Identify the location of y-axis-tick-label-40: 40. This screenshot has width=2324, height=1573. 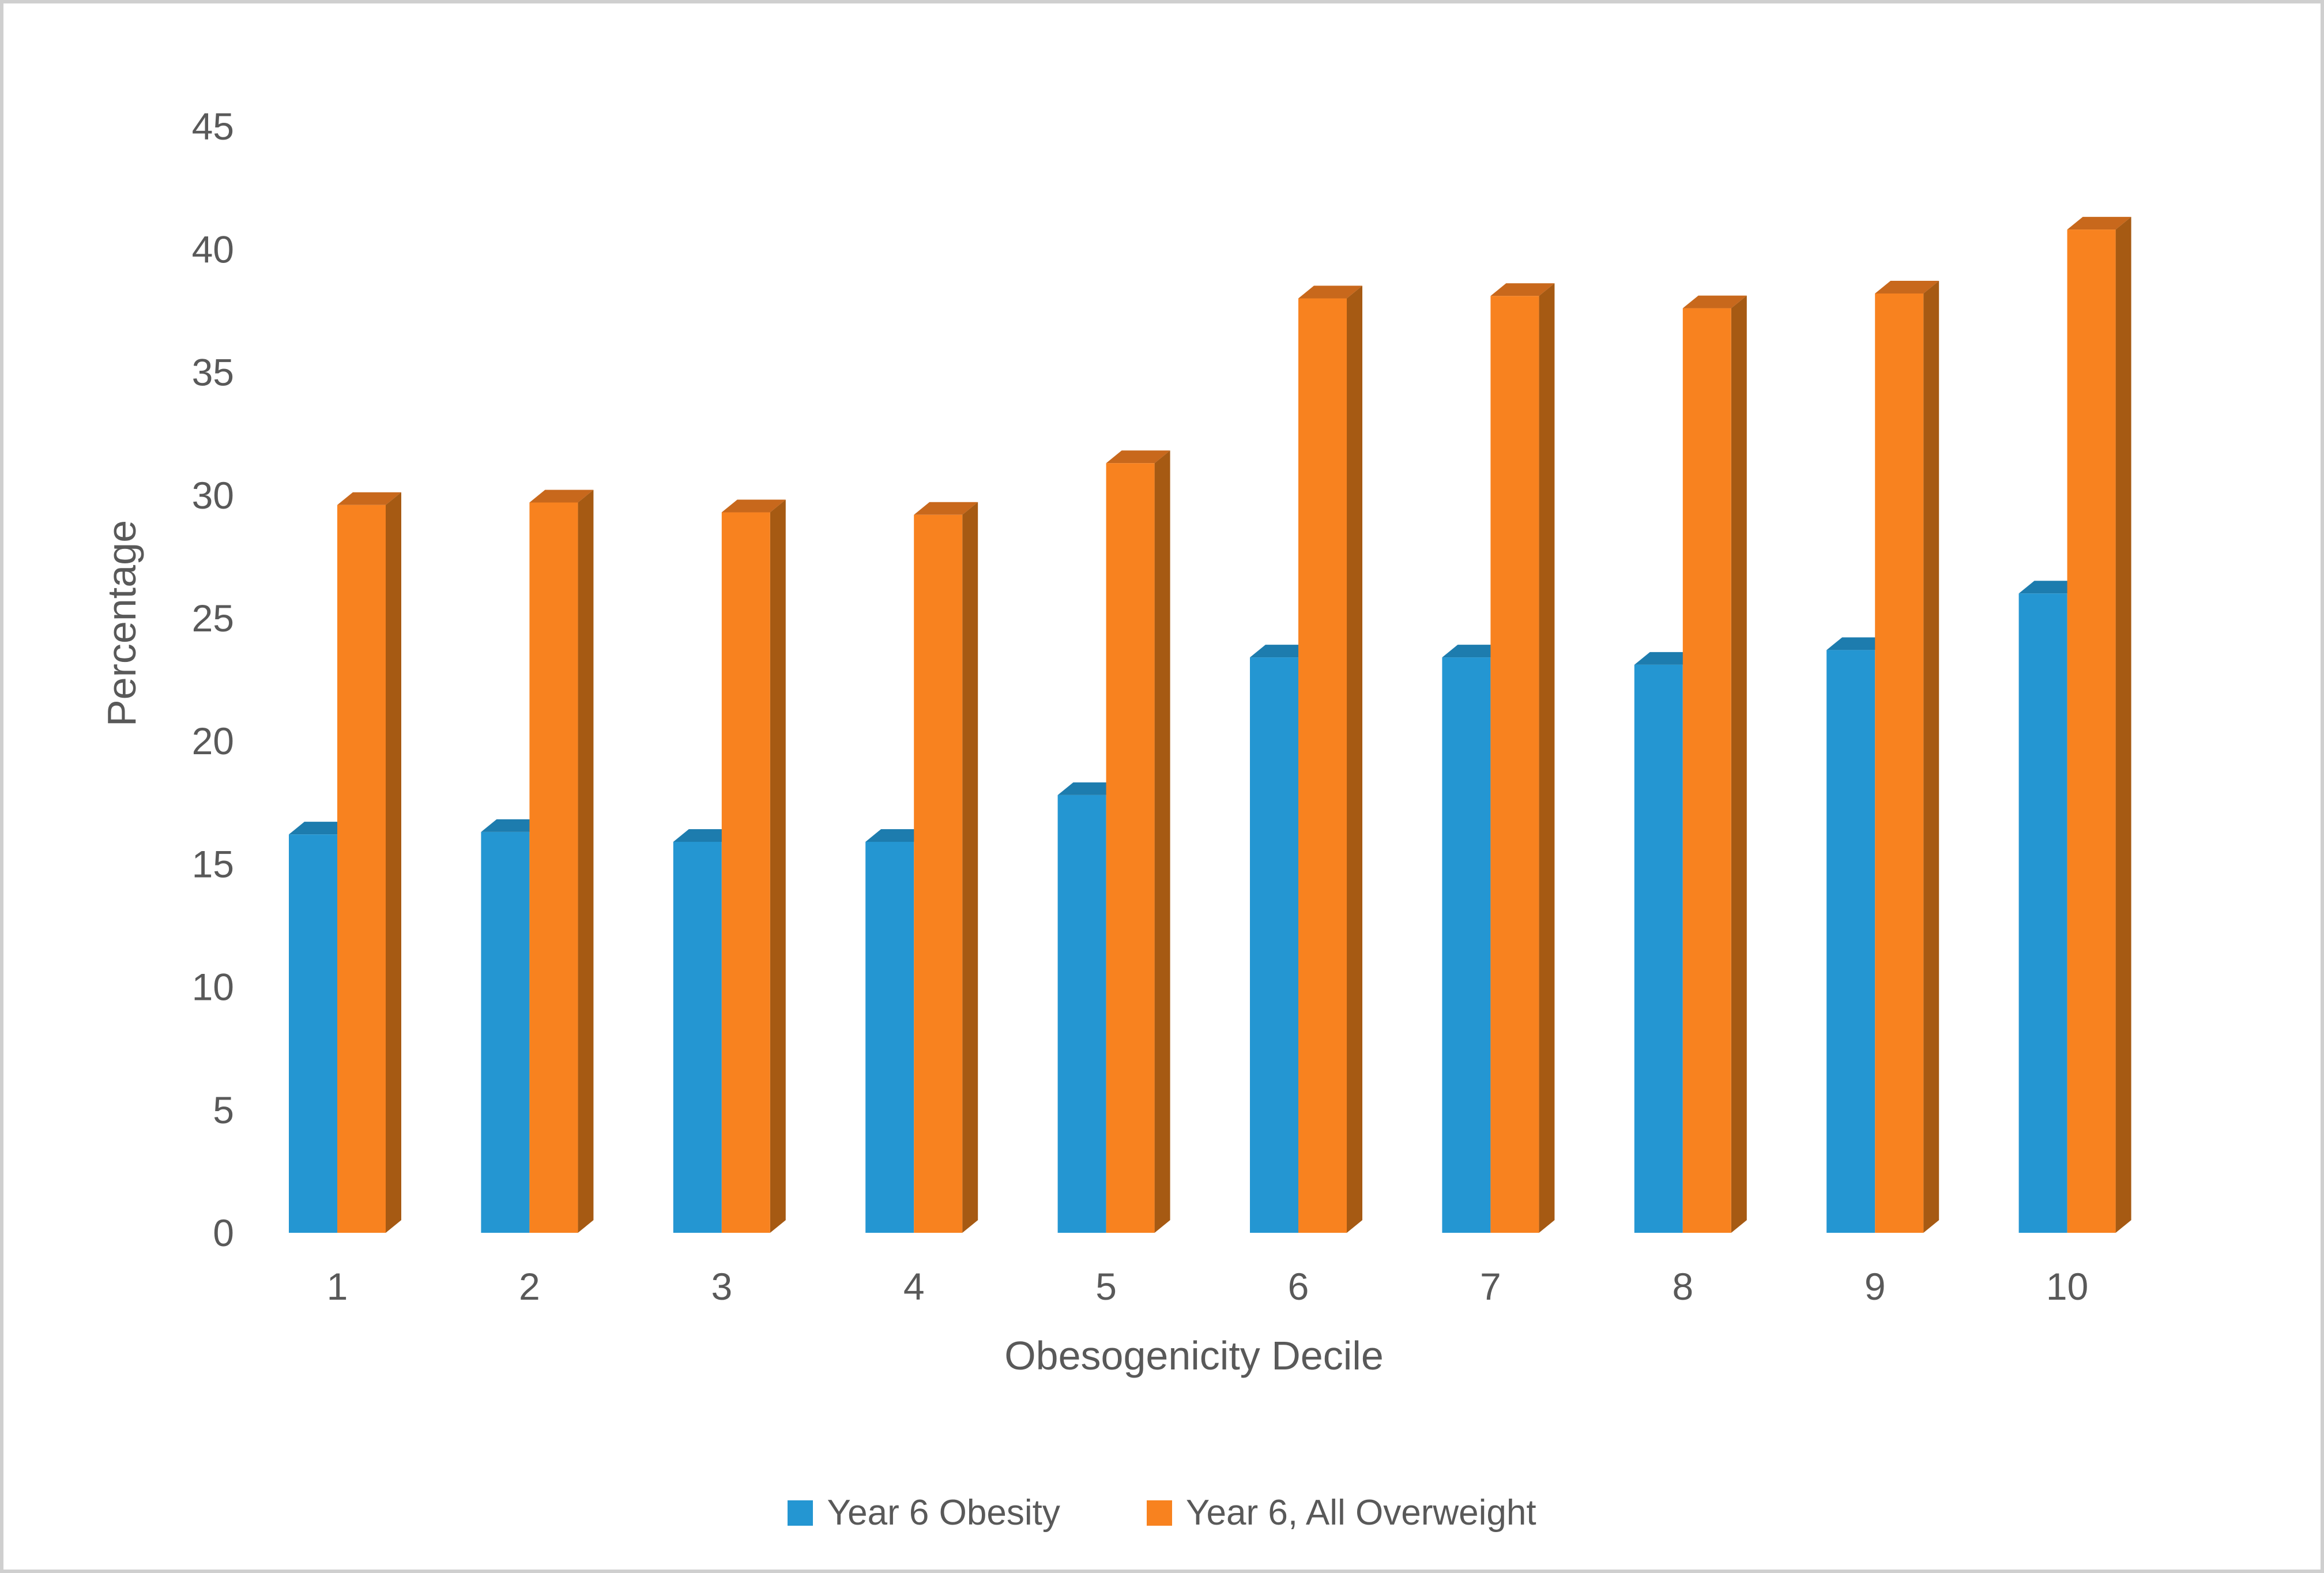
(213, 249).